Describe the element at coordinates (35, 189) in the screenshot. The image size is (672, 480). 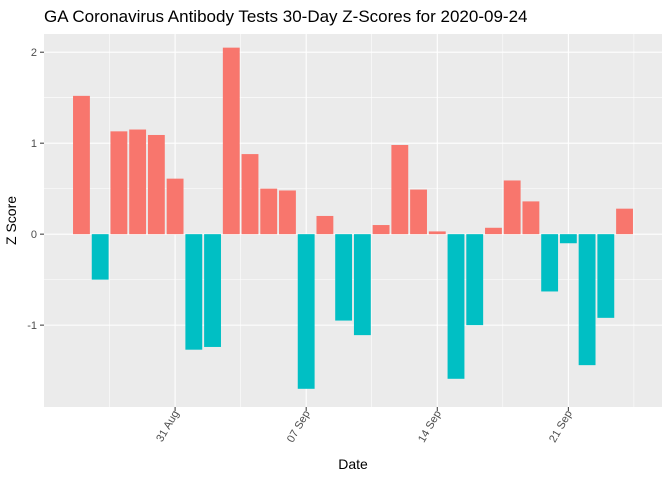
I see `y-axis: -1 0 1 2` at that location.